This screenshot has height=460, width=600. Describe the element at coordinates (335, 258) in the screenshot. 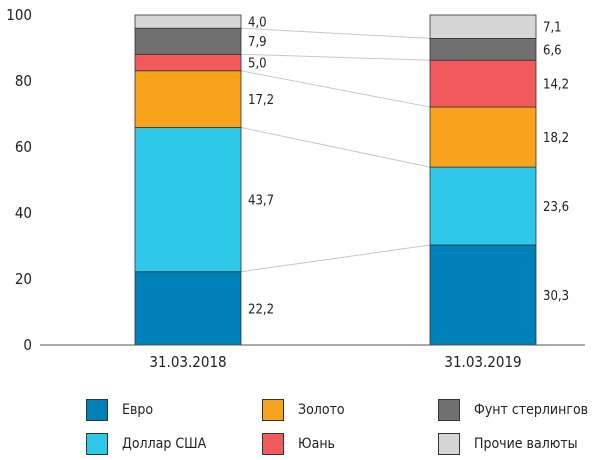

I see `connector-euro` at that location.